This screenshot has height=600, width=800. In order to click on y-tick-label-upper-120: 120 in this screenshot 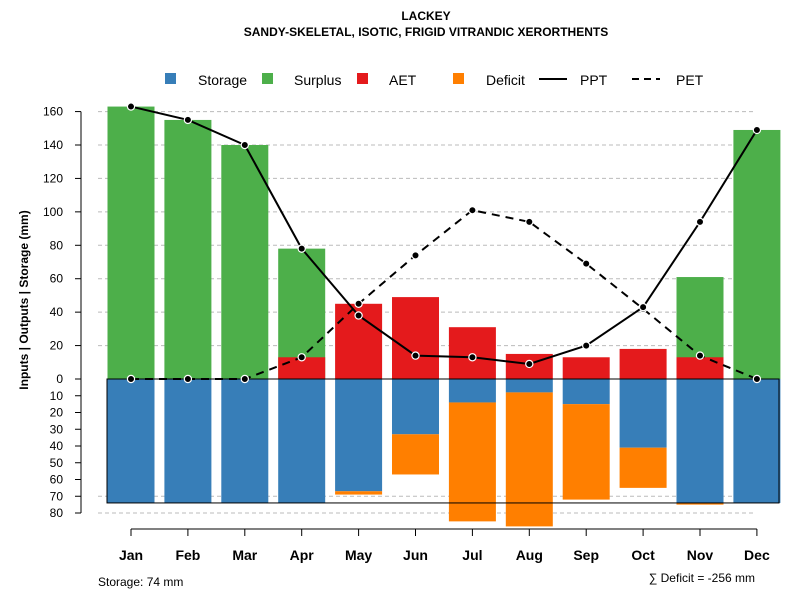, I will do `click(53, 178)`.